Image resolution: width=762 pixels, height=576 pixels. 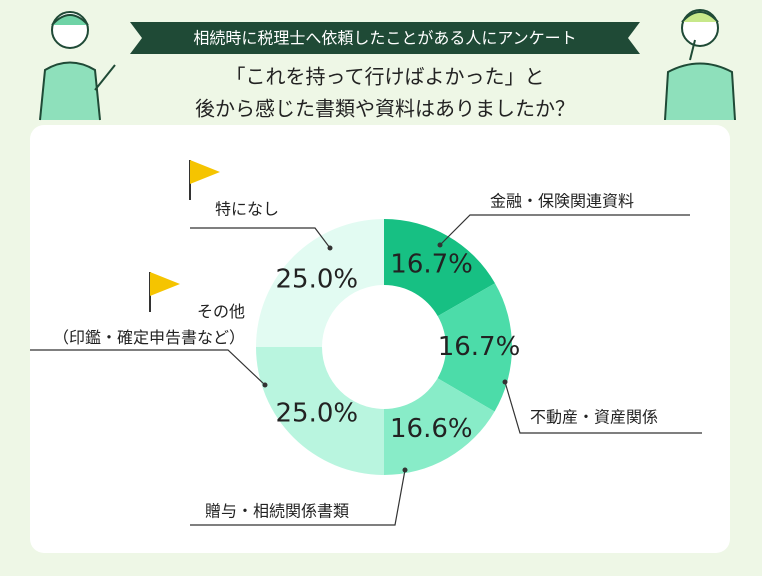 What do you see at coordinates (149, 324) in the screenshot?
I see `category-label: その他（印鑑・確定申告書など）` at bounding box center [149, 324].